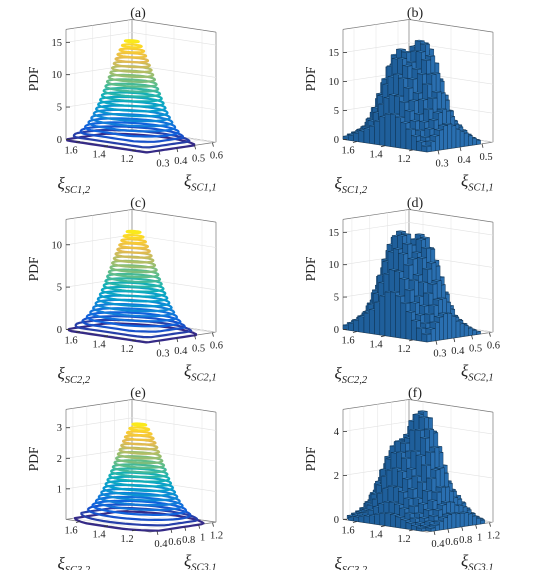 The image size is (550, 570). What do you see at coordinates (162, 164) in the screenshot?
I see `x-tick-label: 0.3` at bounding box center [162, 164].